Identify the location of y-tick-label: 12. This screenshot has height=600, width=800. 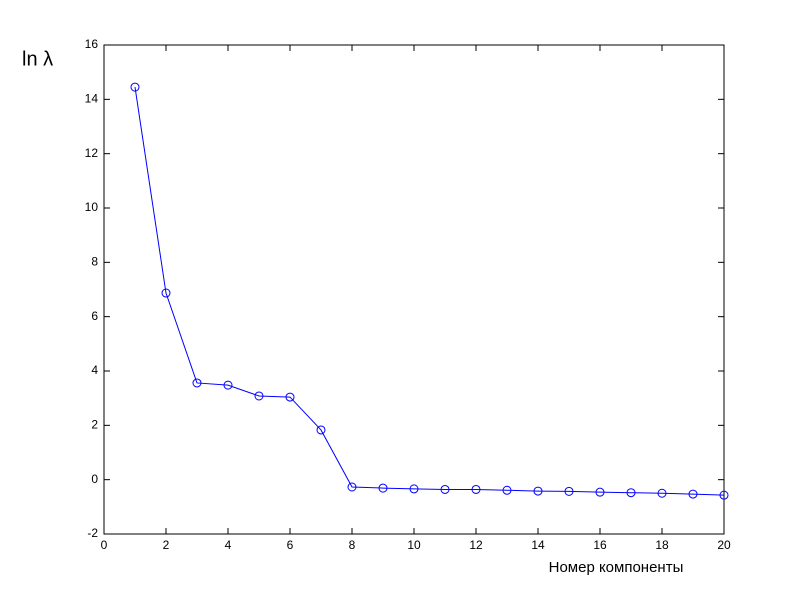
(92, 153).